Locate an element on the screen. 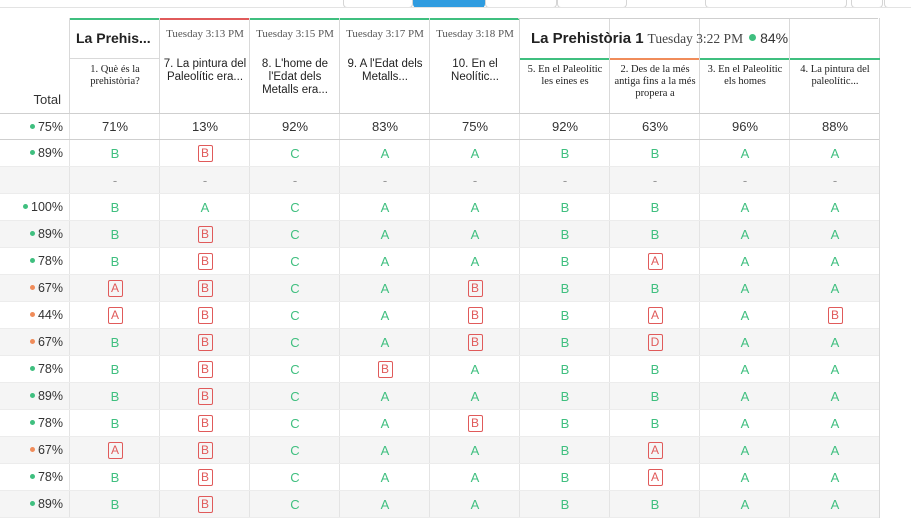  question-header: La Prehis... 1. Què és la prehistòria? is located at coordinates (114, 65).